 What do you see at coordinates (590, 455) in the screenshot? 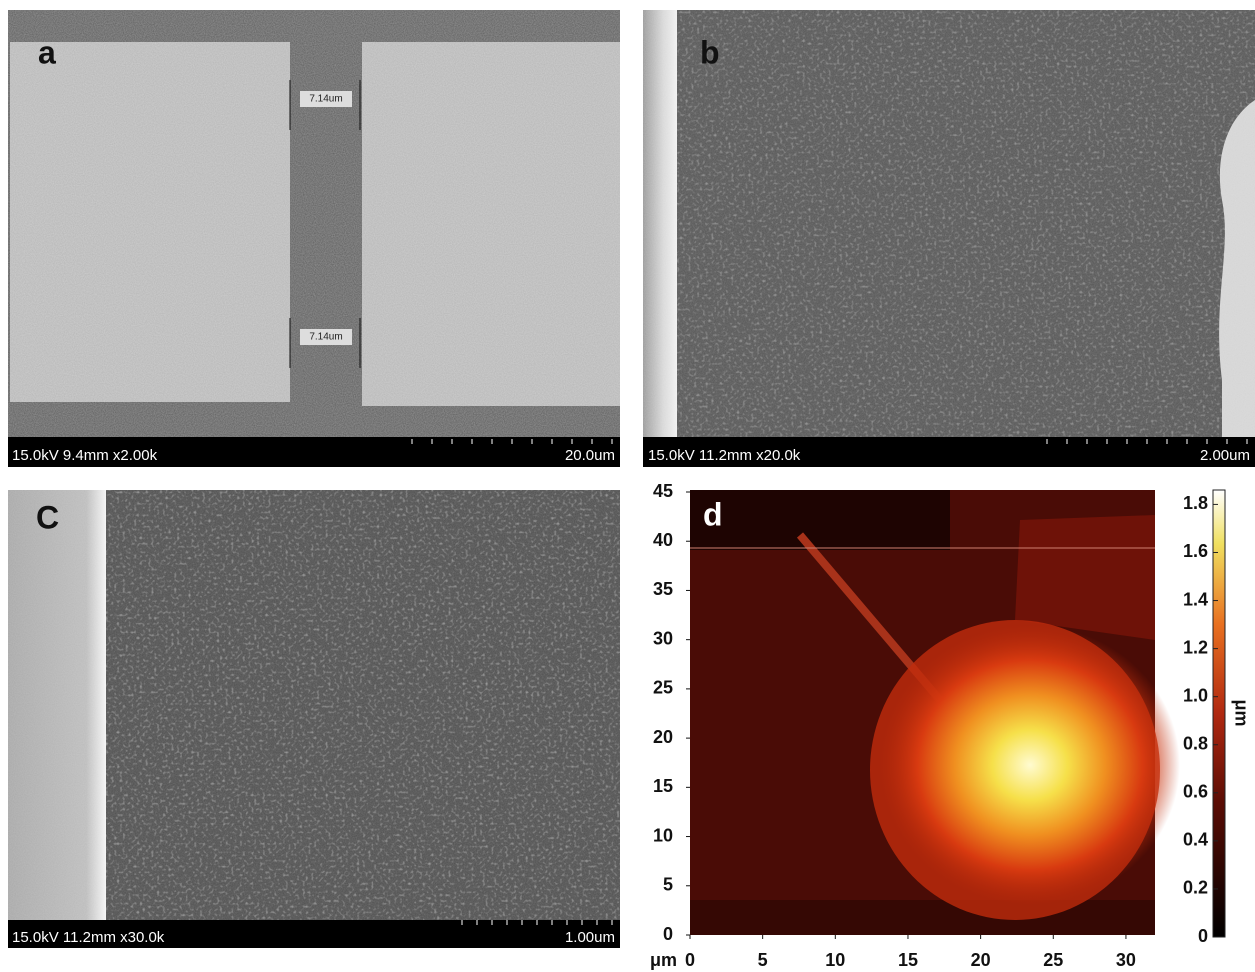
I see `scale-text: 20.0um` at bounding box center [590, 455].